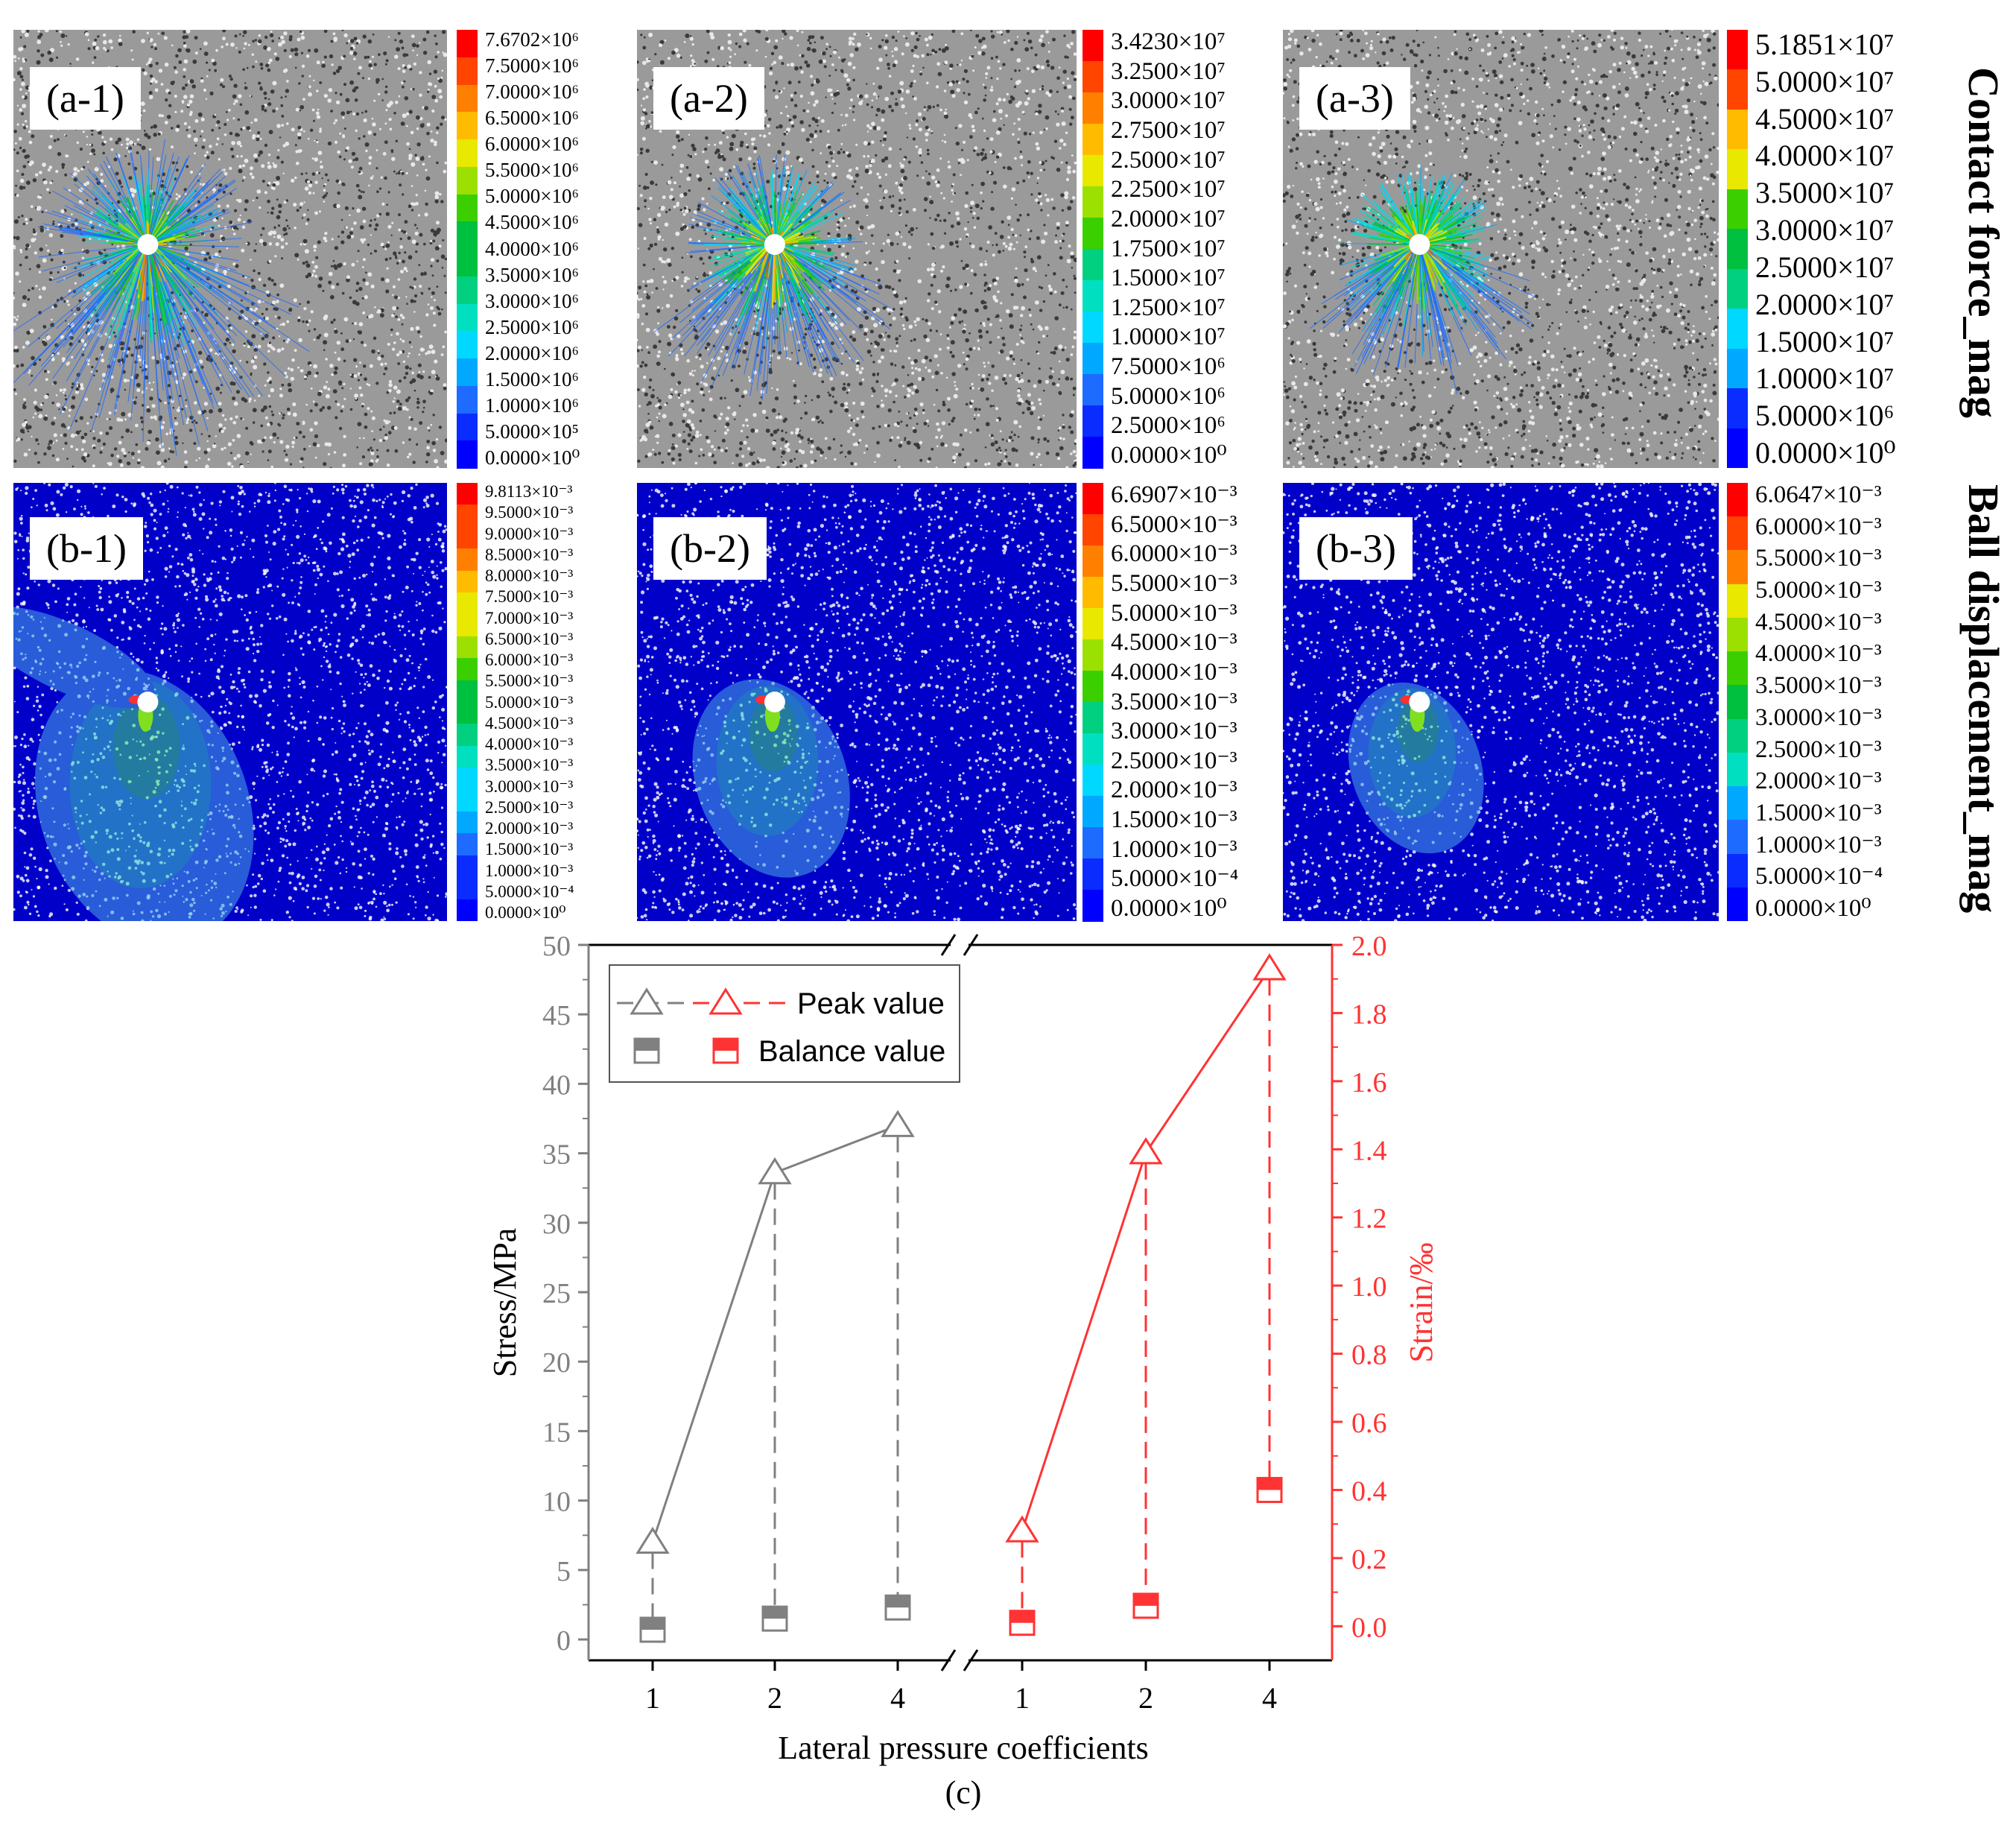 Image resolution: width=2016 pixels, height=1825 pixels. I want to click on panel-label: (b-2), so click(710, 548).